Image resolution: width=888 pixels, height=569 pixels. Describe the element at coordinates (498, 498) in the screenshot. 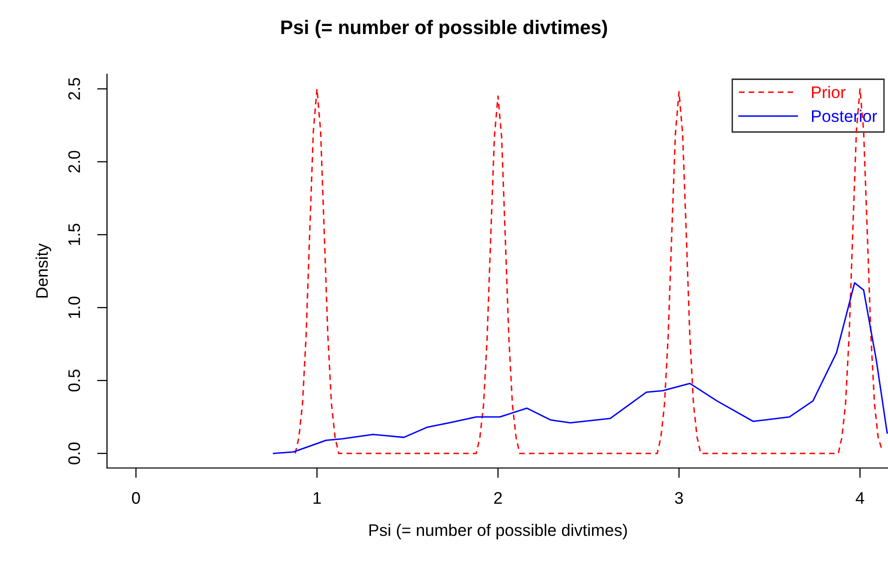

I see `x-tick-label: 2` at that location.